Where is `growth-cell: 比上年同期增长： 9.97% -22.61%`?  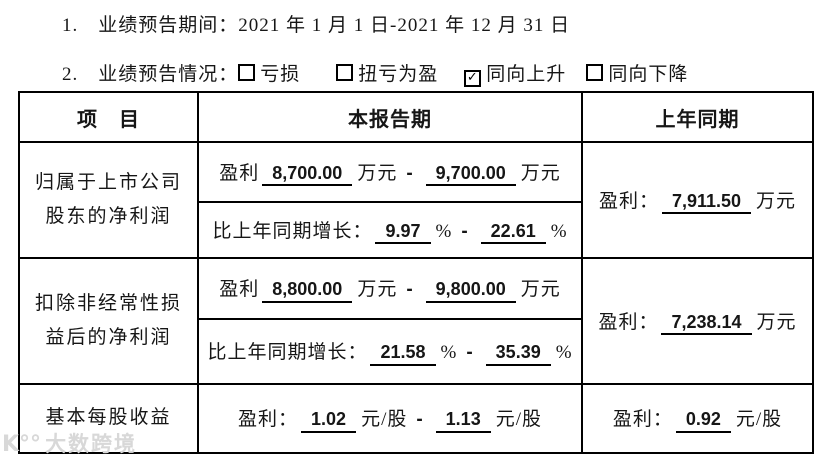
growth-cell: 比上年同期增长： 9.97% -22.61% is located at coordinates (390, 230).